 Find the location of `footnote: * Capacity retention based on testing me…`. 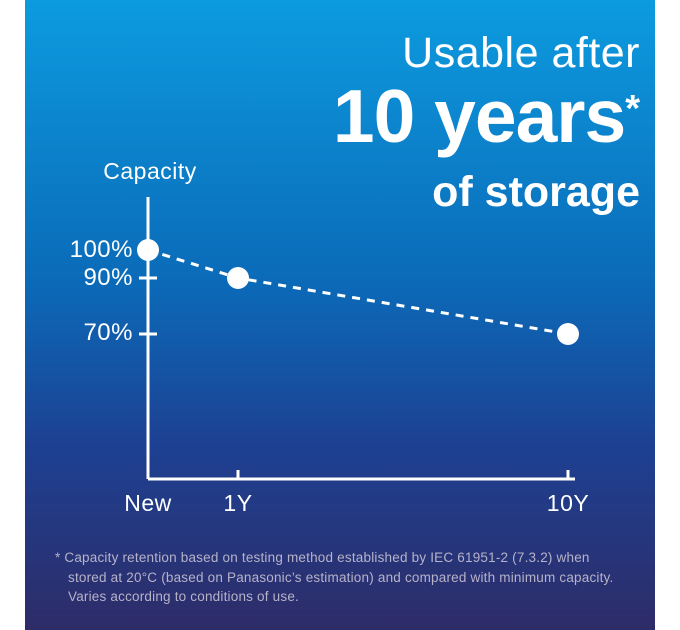

footnote: * Capacity retention based on testing me… is located at coordinates (334, 577).